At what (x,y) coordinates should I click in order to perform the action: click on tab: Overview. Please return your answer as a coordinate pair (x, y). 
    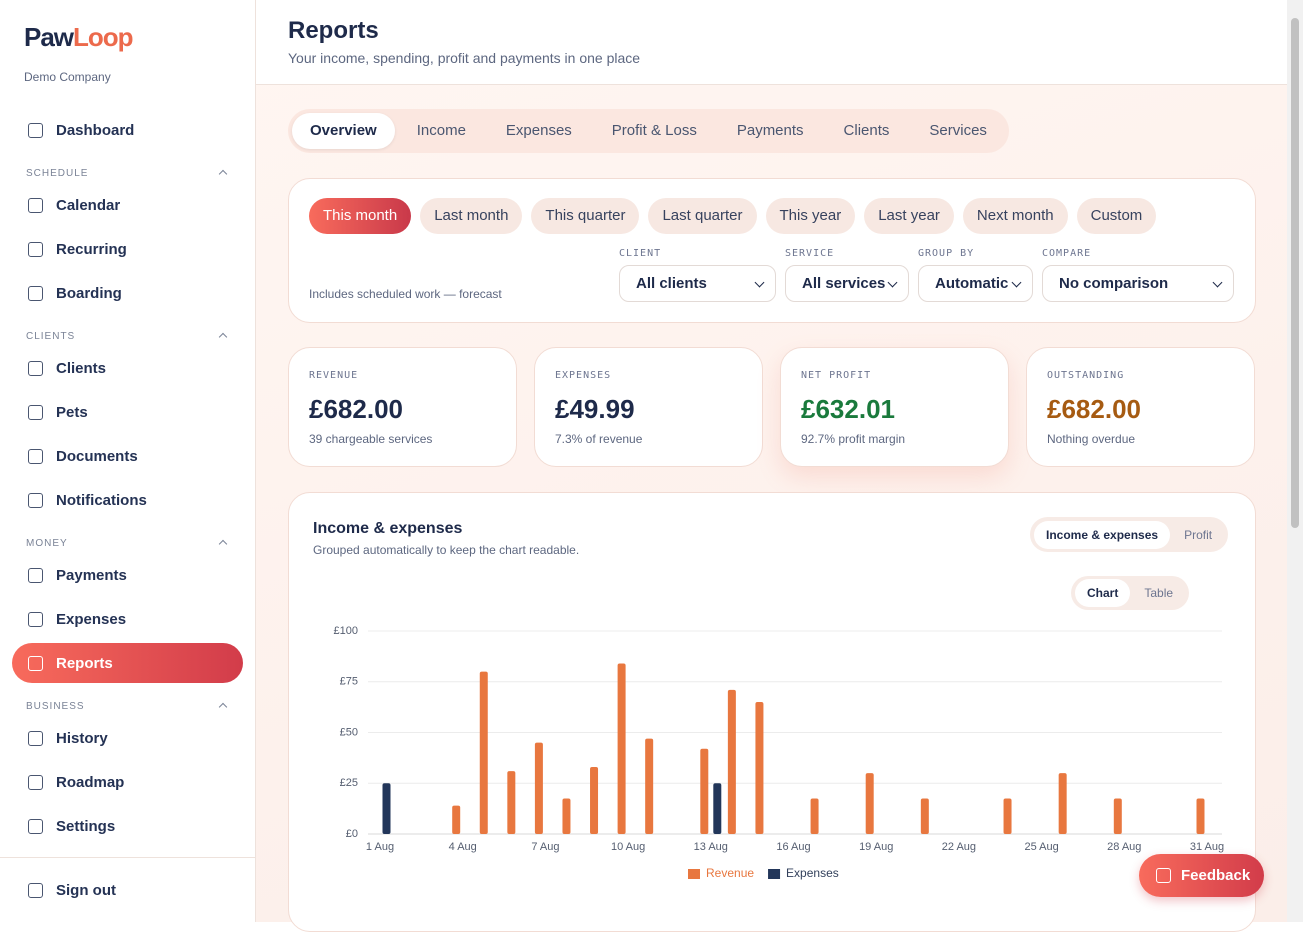
    Looking at the image, I should click on (343, 131).